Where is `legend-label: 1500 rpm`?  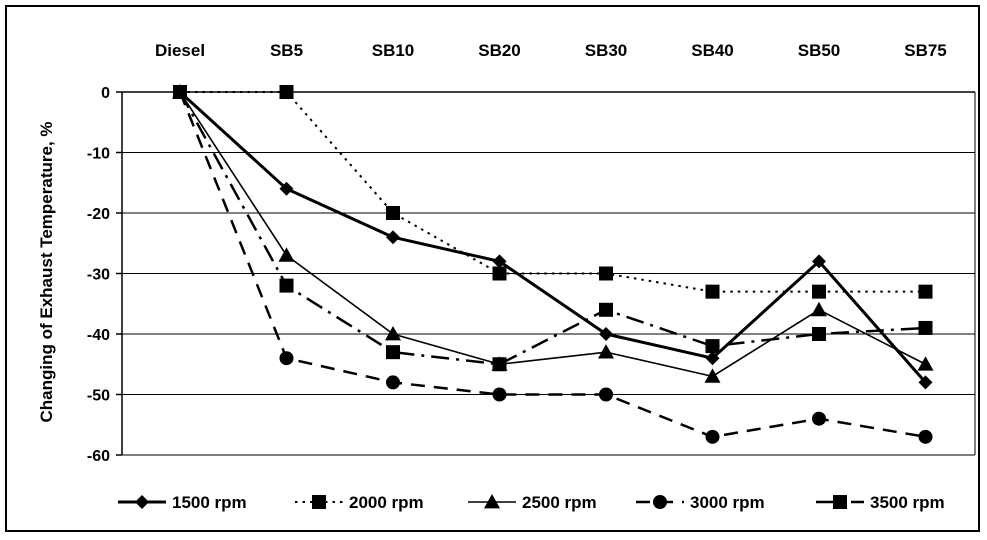
legend-label: 1500 rpm is located at coordinates (209, 502).